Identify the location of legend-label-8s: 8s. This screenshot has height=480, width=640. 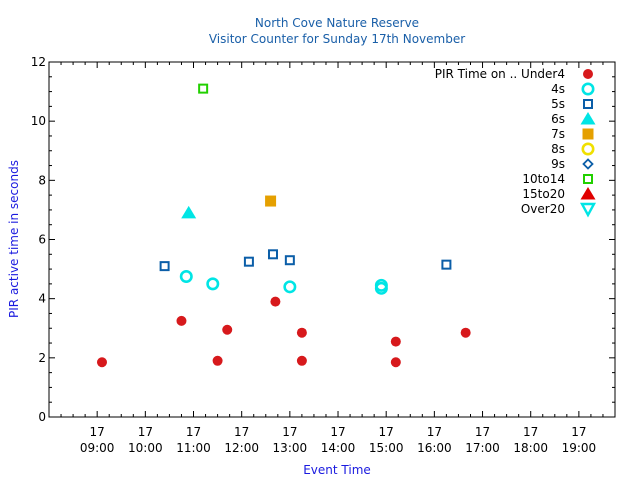
(558, 149).